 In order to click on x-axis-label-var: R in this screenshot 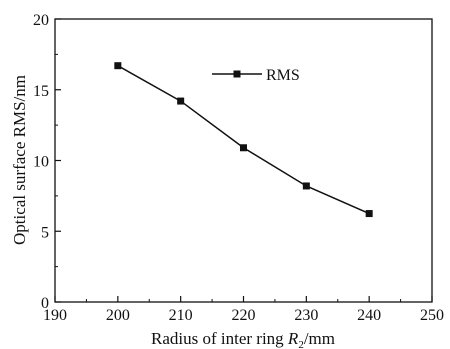, I will do `click(293, 338)`.